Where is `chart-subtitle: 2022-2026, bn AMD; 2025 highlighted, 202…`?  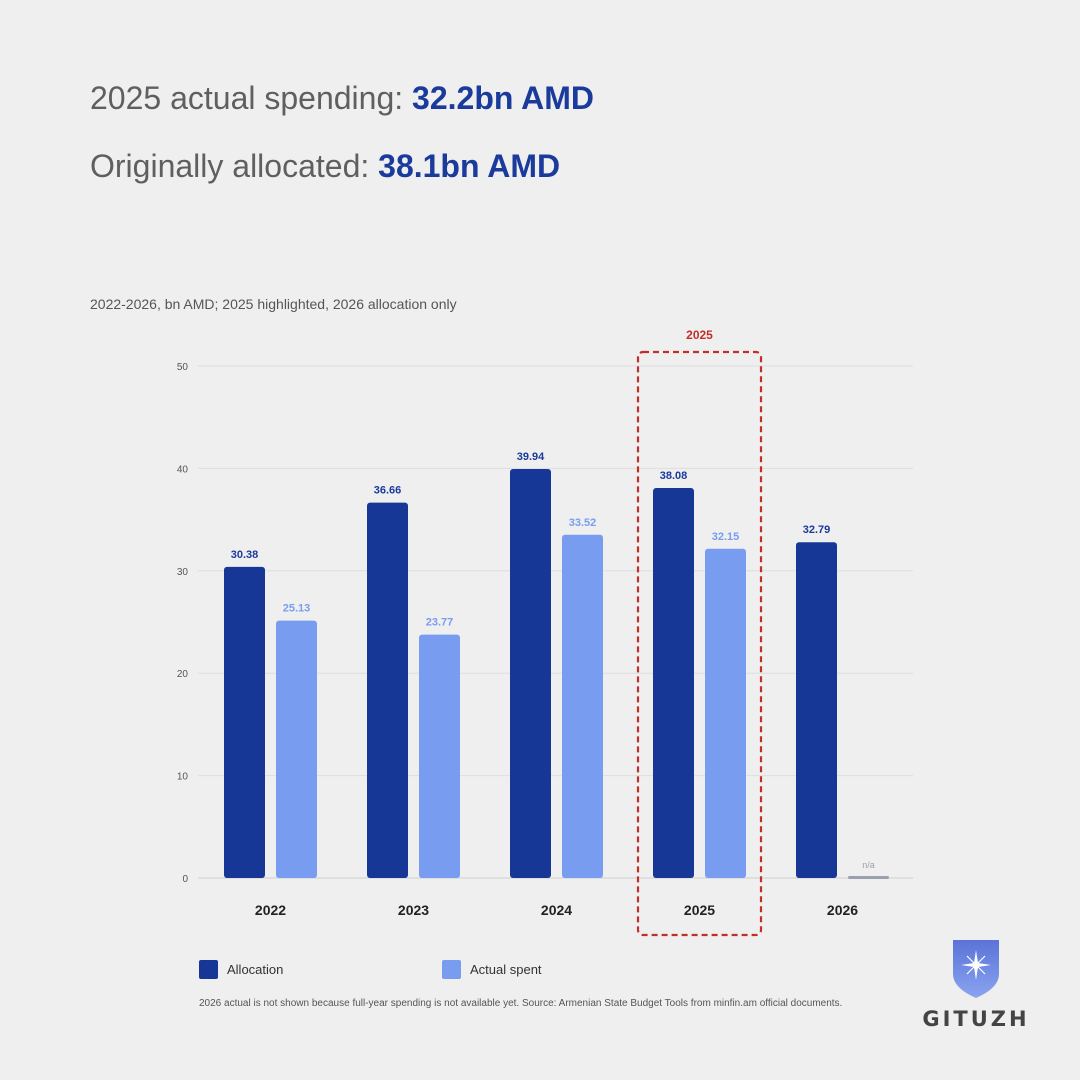
chart-subtitle: 2022-2026, bn AMD; 2025 highlighted, 202… is located at coordinates (273, 304).